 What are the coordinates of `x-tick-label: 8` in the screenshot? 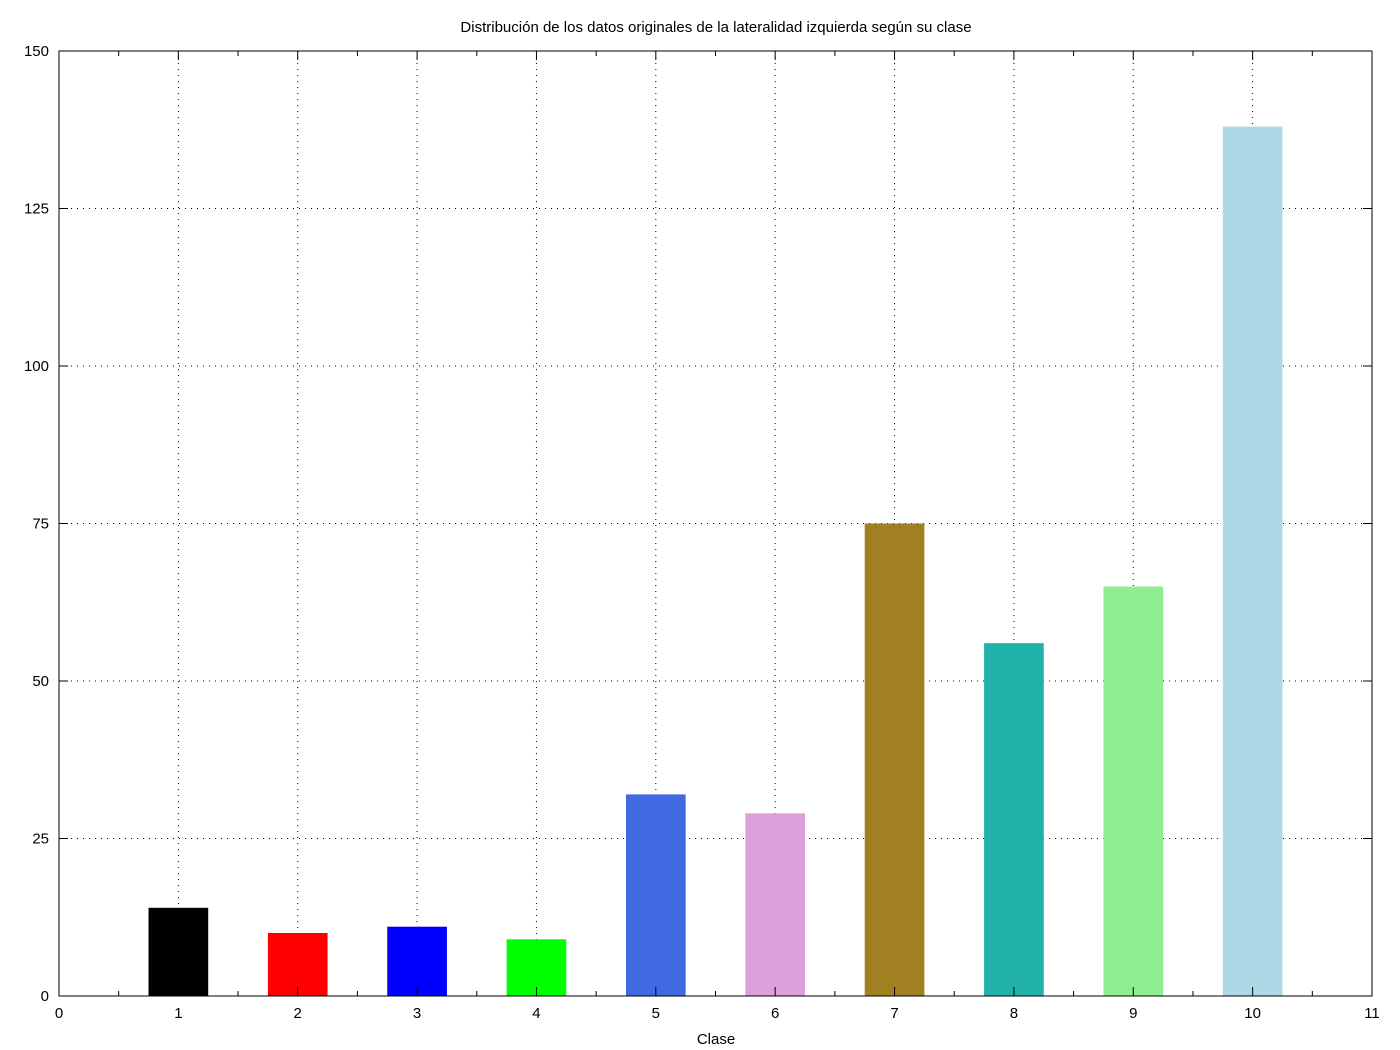 It's located at (1014, 1013).